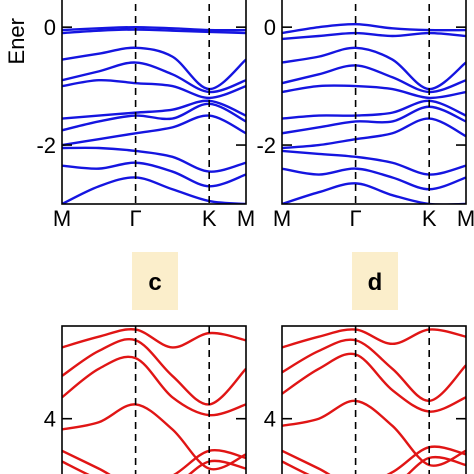 The image size is (474, 474). I want to click on panel-d-ytick-label: 4, so click(270, 419).